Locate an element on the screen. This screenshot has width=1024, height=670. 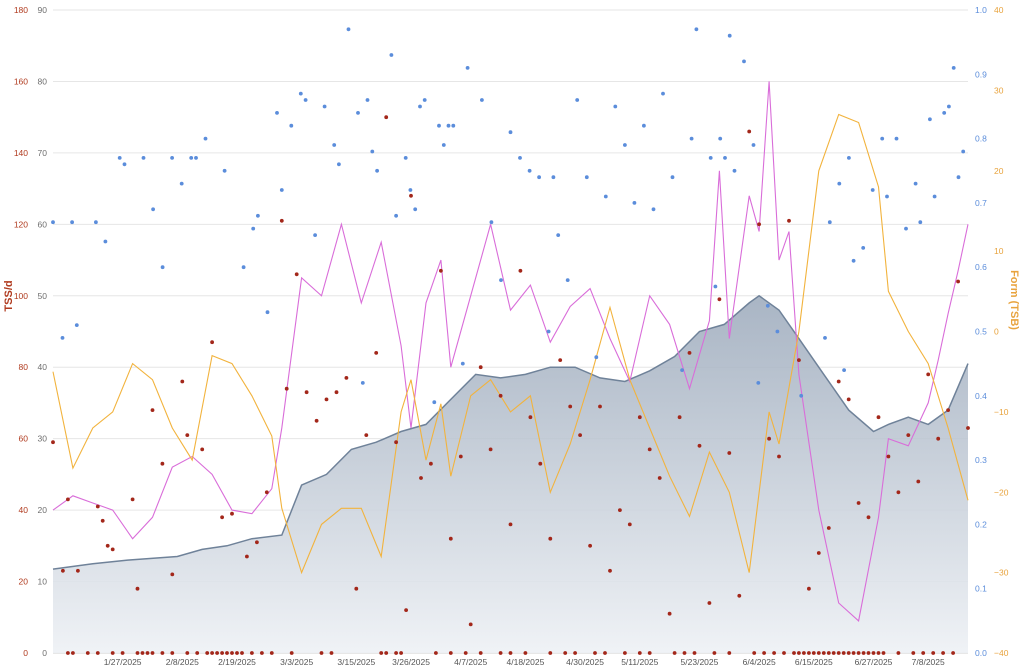
right-tick-inner: 0.1 is located at coordinates (981, 589).